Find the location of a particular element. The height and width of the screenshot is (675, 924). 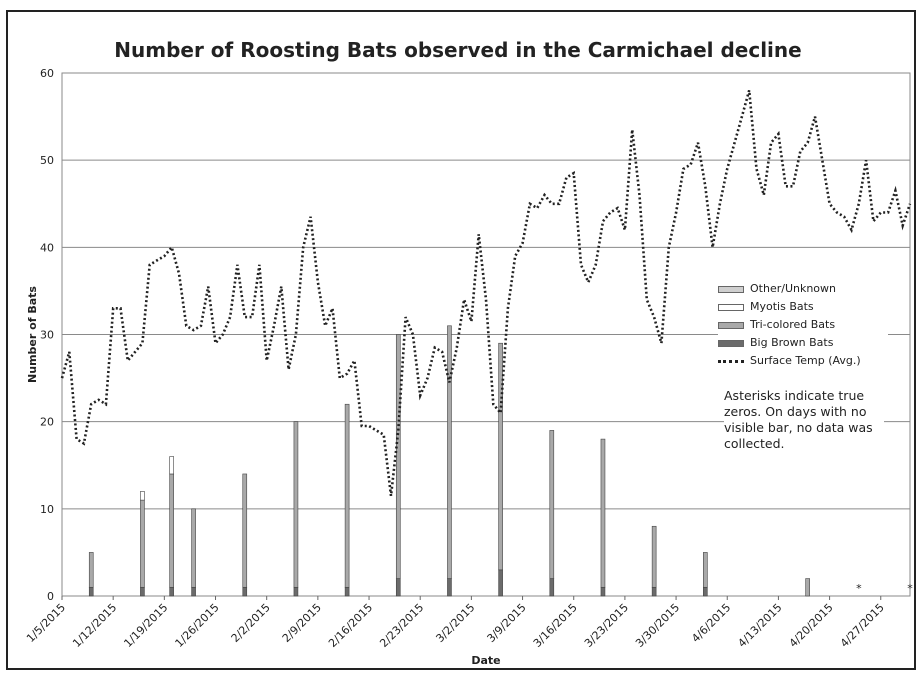

x-tick-label: 3/23/2015 is located at coordinates (606, 625).